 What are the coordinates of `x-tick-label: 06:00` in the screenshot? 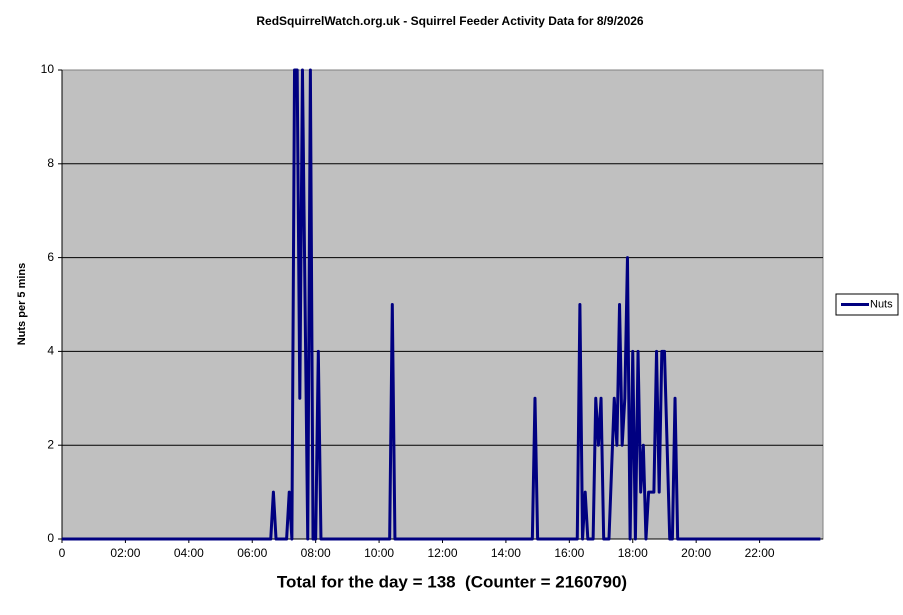 It's located at (252, 553).